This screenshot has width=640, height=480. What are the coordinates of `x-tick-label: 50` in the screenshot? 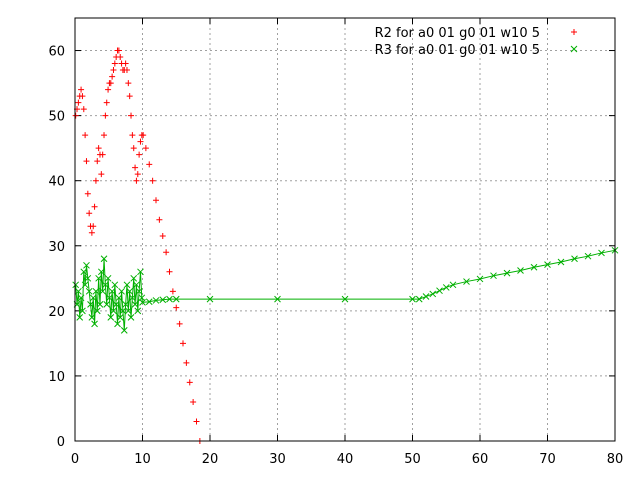 It's located at (412, 459).